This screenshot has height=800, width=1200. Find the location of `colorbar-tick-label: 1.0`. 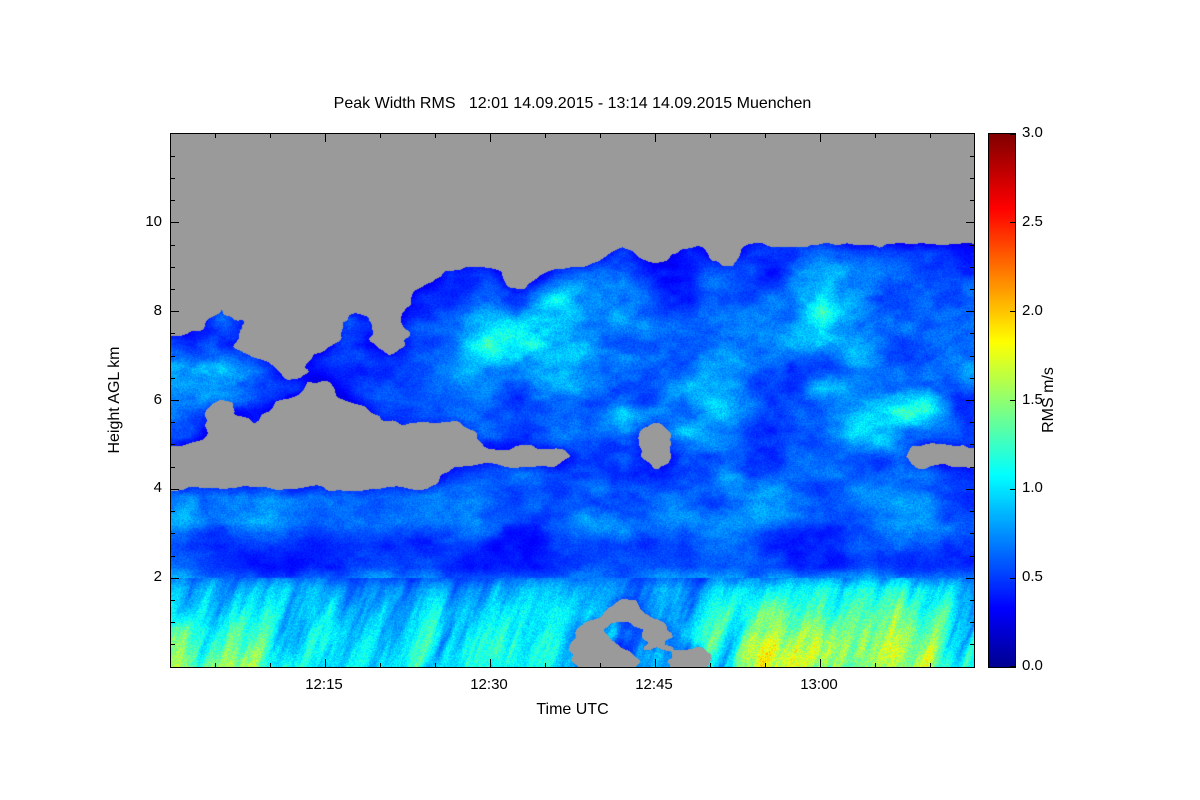

colorbar-tick-label: 1.0 is located at coordinates (1032, 488).